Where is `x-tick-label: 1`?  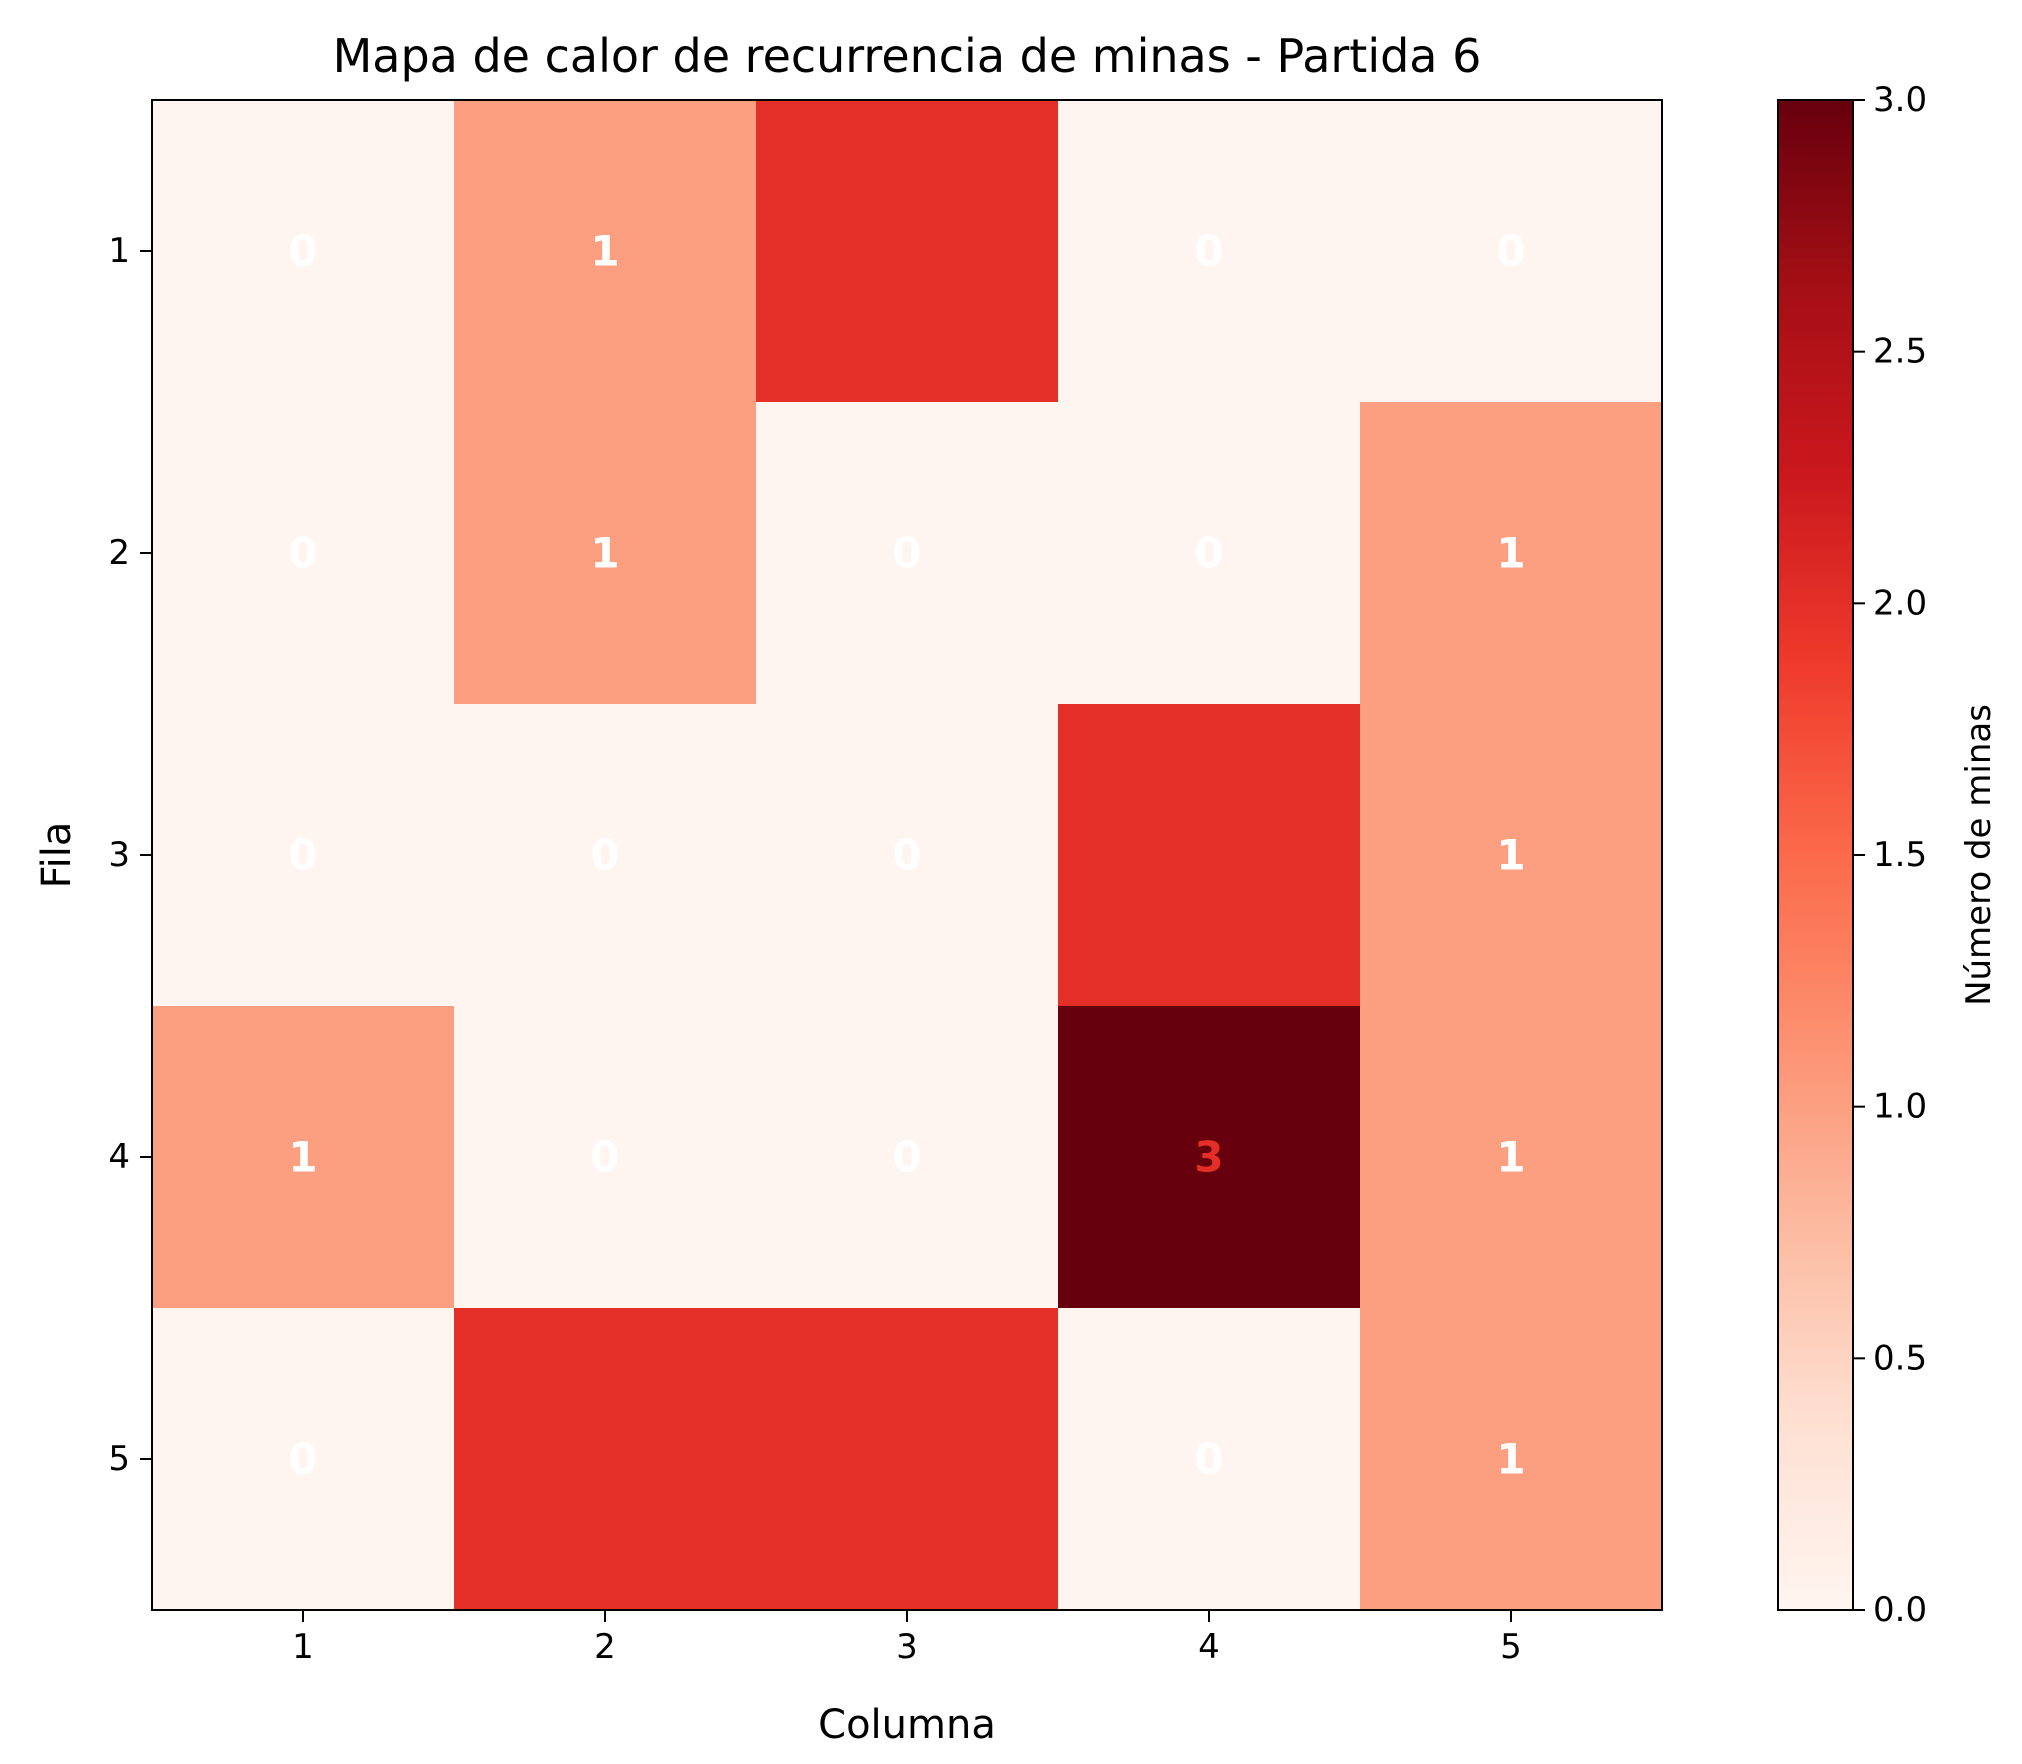
x-tick-label: 1 is located at coordinates (303, 1647).